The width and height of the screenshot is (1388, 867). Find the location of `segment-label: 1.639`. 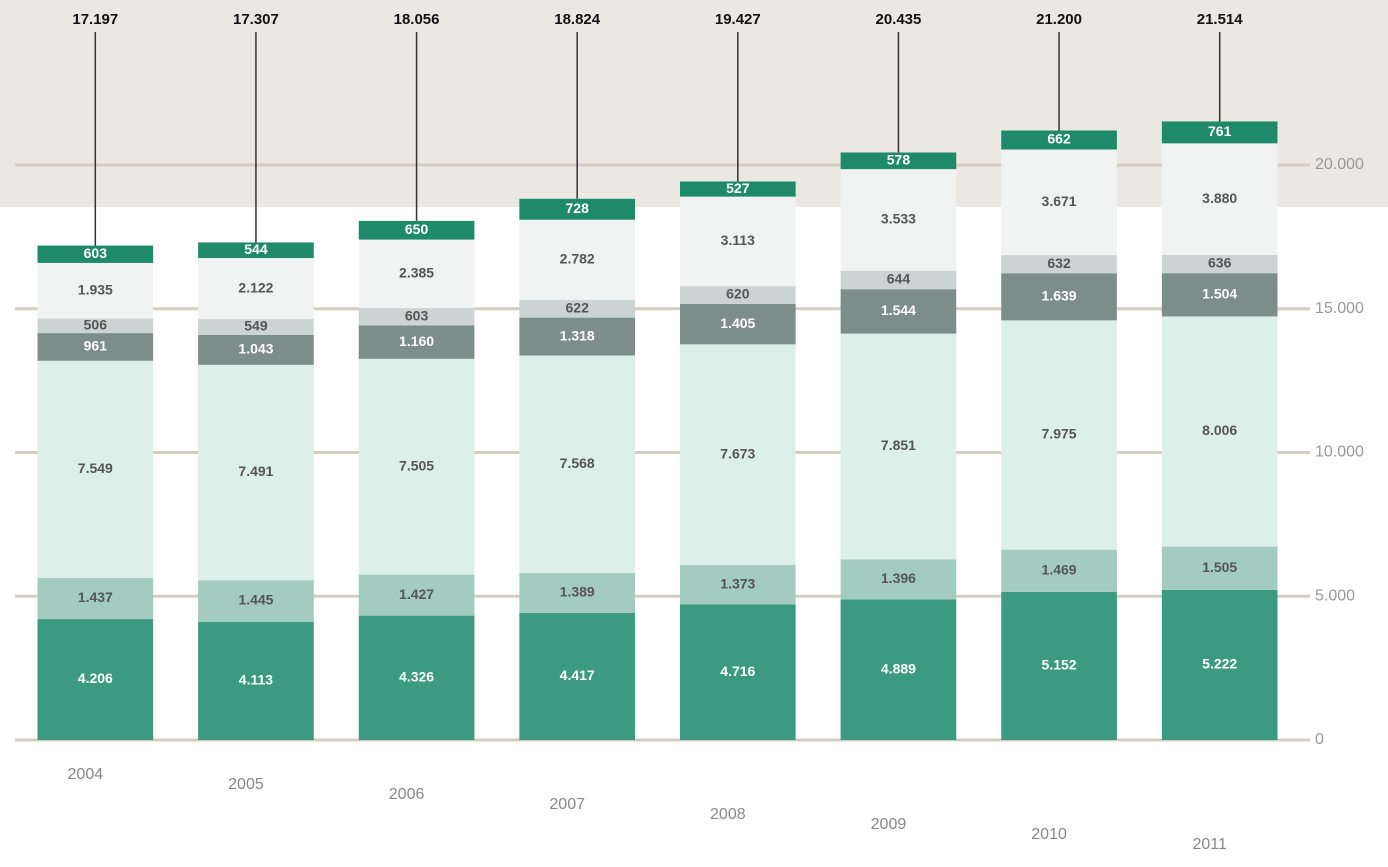

segment-label: 1.639 is located at coordinates (1059, 296).